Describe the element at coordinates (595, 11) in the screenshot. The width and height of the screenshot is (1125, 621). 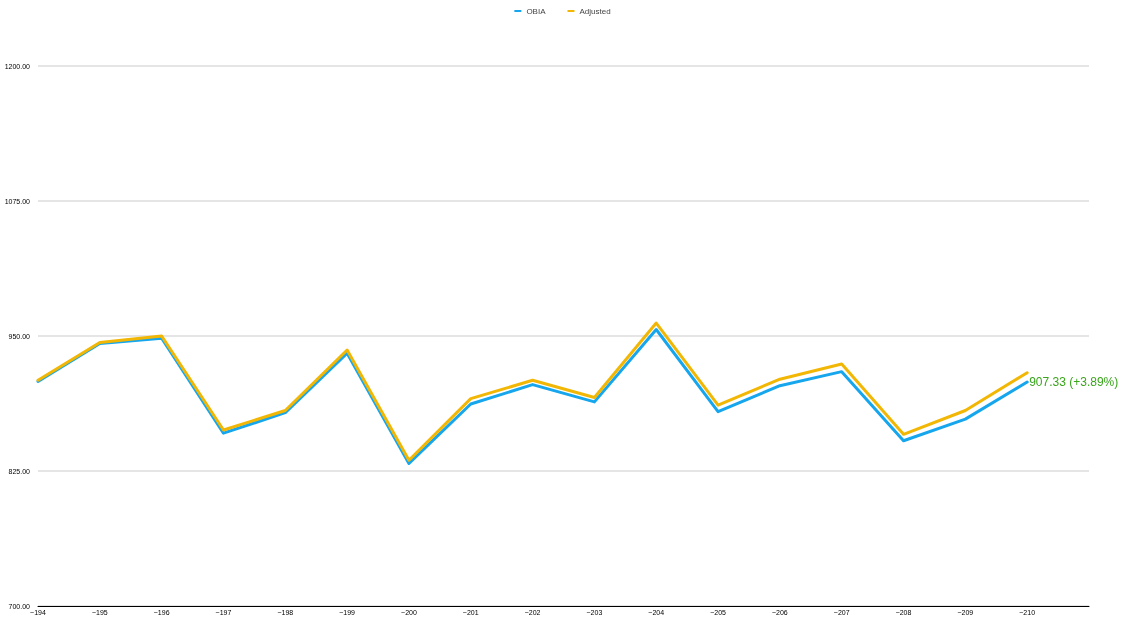
I see `legend-label: Adjusted` at that location.